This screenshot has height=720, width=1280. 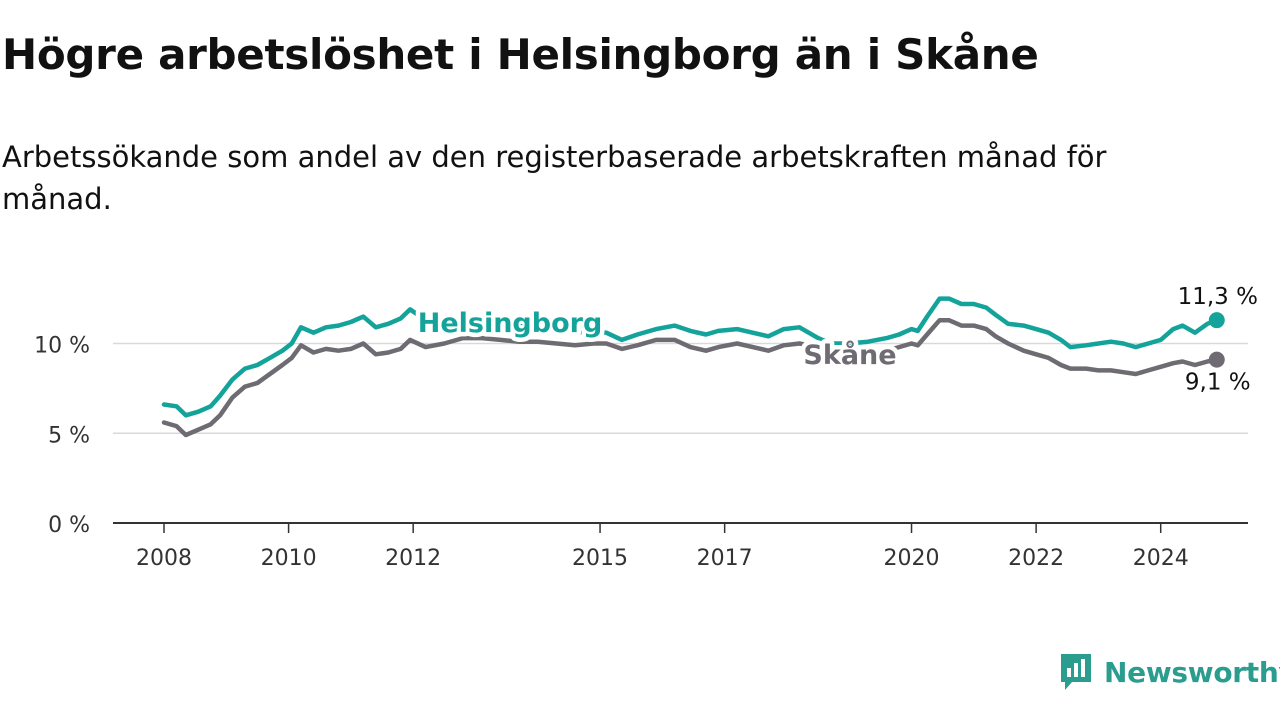 What do you see at coordinates (1036, 558) in the screenshot?
I see `x-tick-label: 2022` at bounding box center [1036, 558].